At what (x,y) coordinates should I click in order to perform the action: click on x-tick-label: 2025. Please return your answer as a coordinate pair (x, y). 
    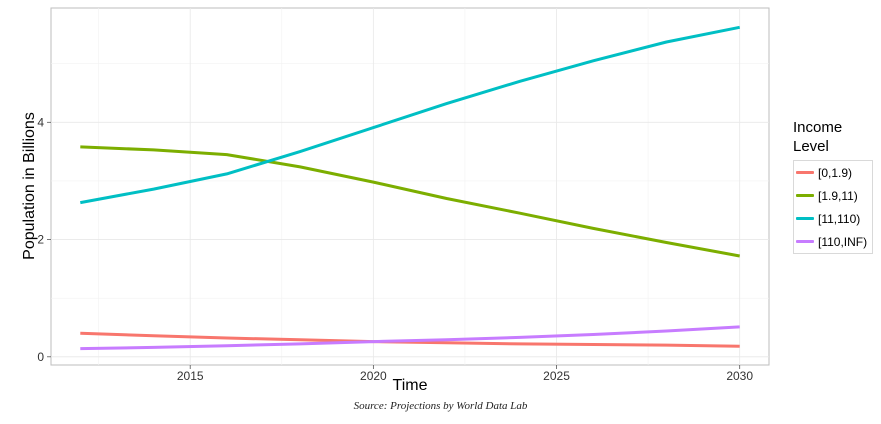
    Looking at the image, I should click on (556, 376).